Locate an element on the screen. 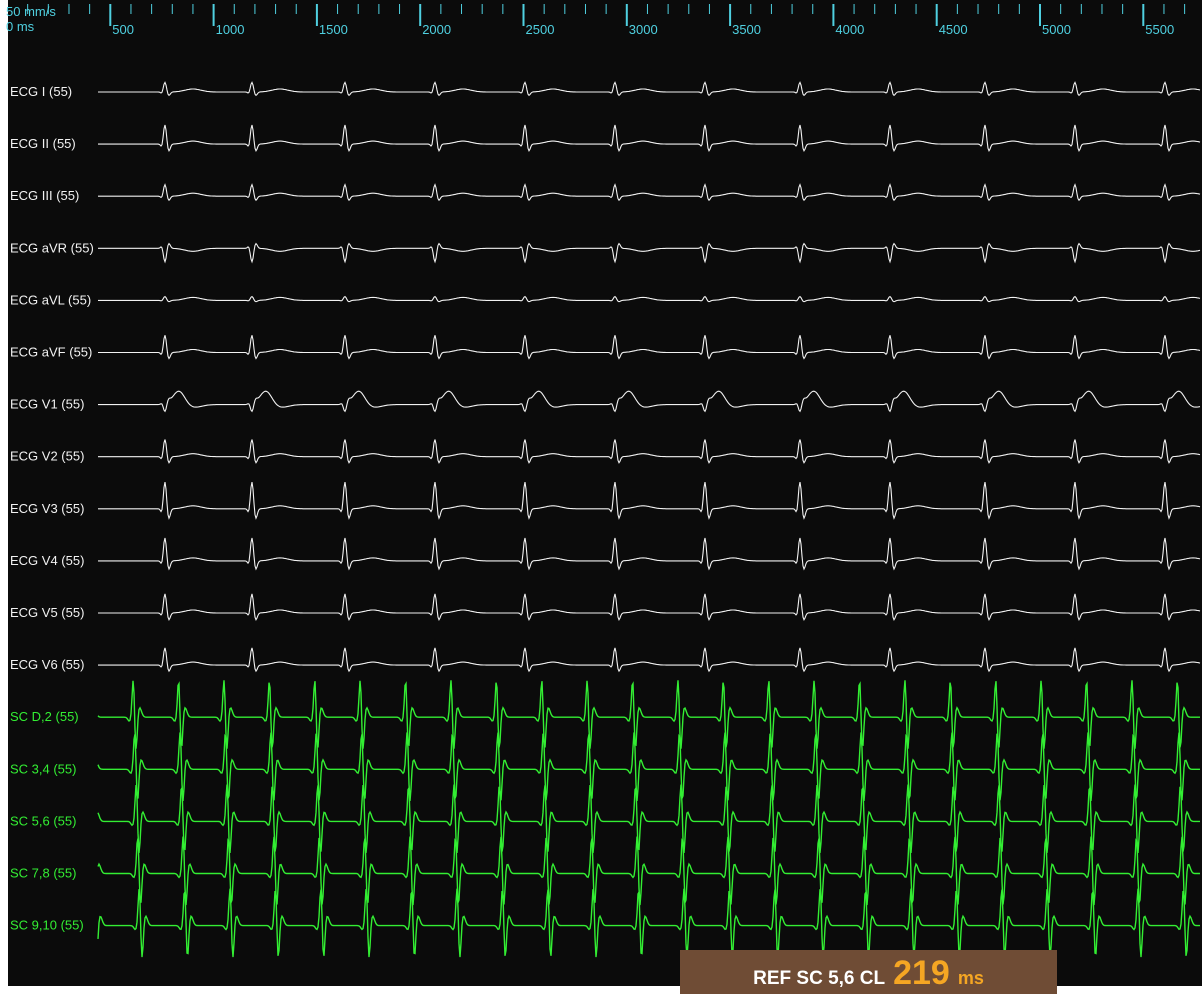 The image size is (1202, 994). axis-label: 4500 is located at coordinates (953, 29).